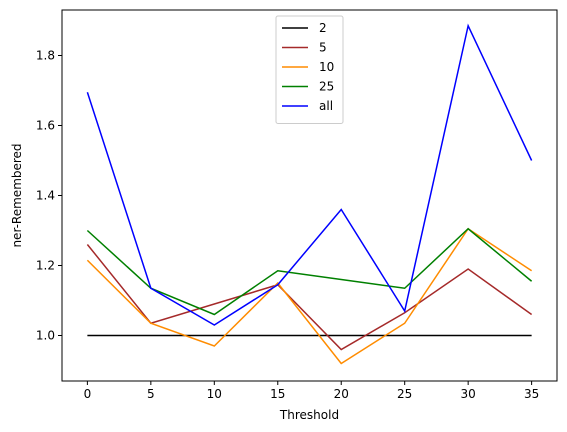  I want to click on y-axis: 1.0 1.2 1.4 1.6 1.8, so click(49, 196).